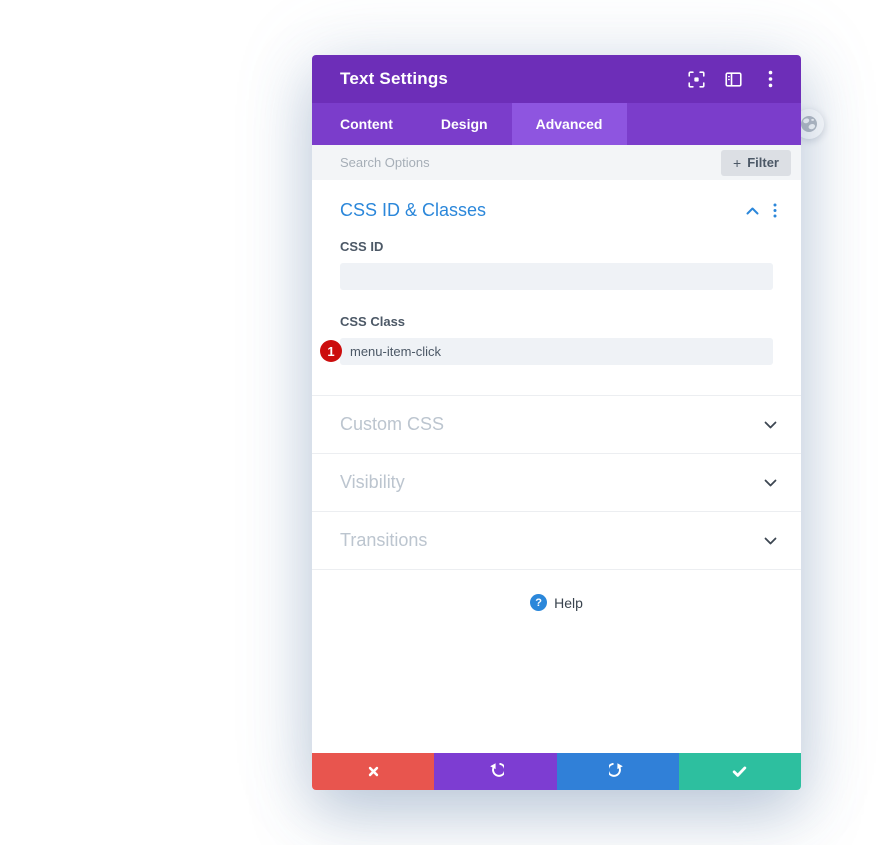  I want to click on section-custom-css: Custom CSS, so click(556, 424).